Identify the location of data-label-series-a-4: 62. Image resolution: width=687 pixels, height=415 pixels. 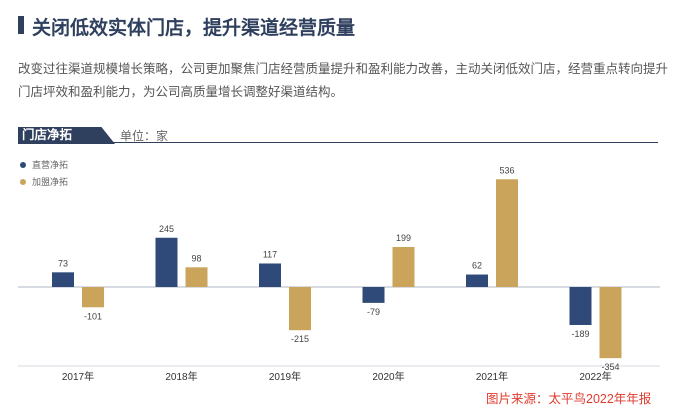
(477, 266).